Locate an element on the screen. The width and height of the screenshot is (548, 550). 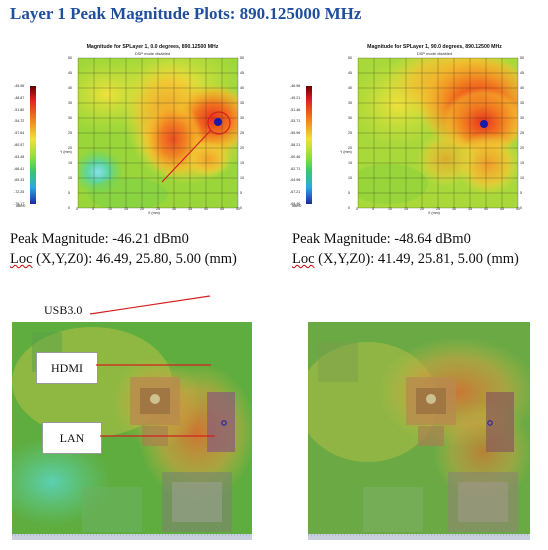
lan-callout: LAN is located at coordinates (72, 438).